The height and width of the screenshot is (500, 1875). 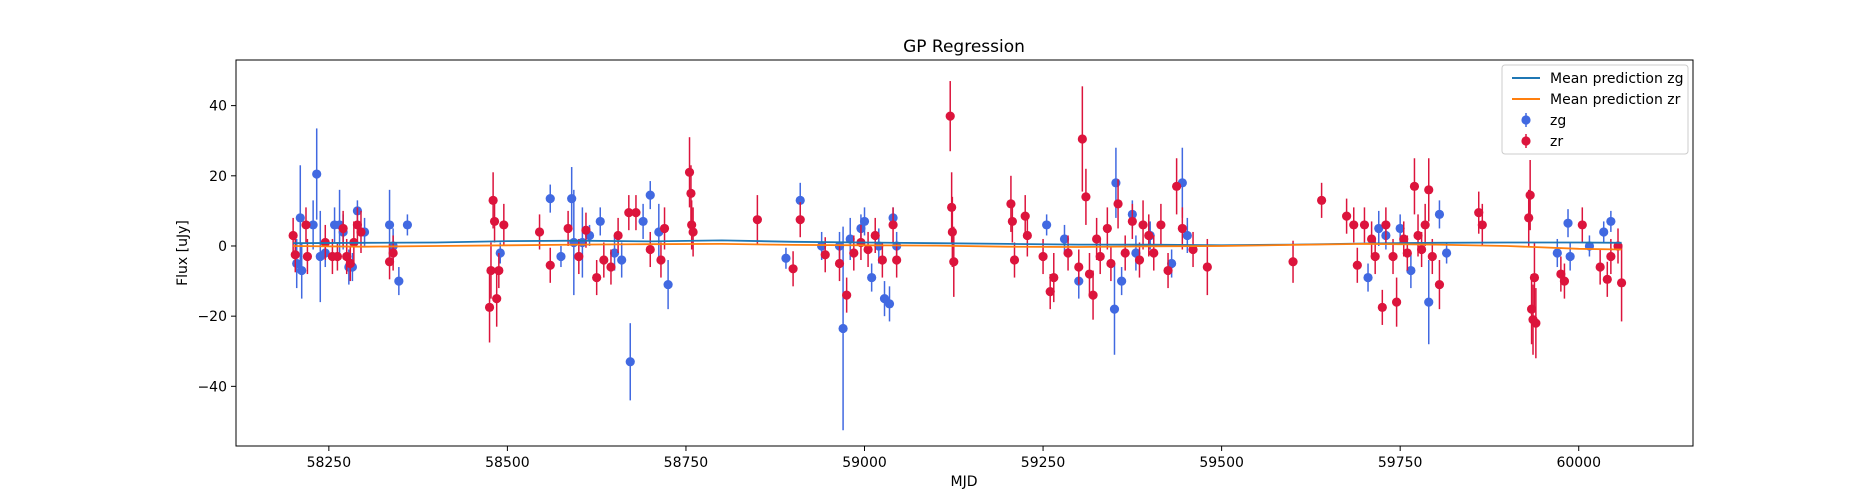 I want to click on legend-box, so click(x=1595, y=109).